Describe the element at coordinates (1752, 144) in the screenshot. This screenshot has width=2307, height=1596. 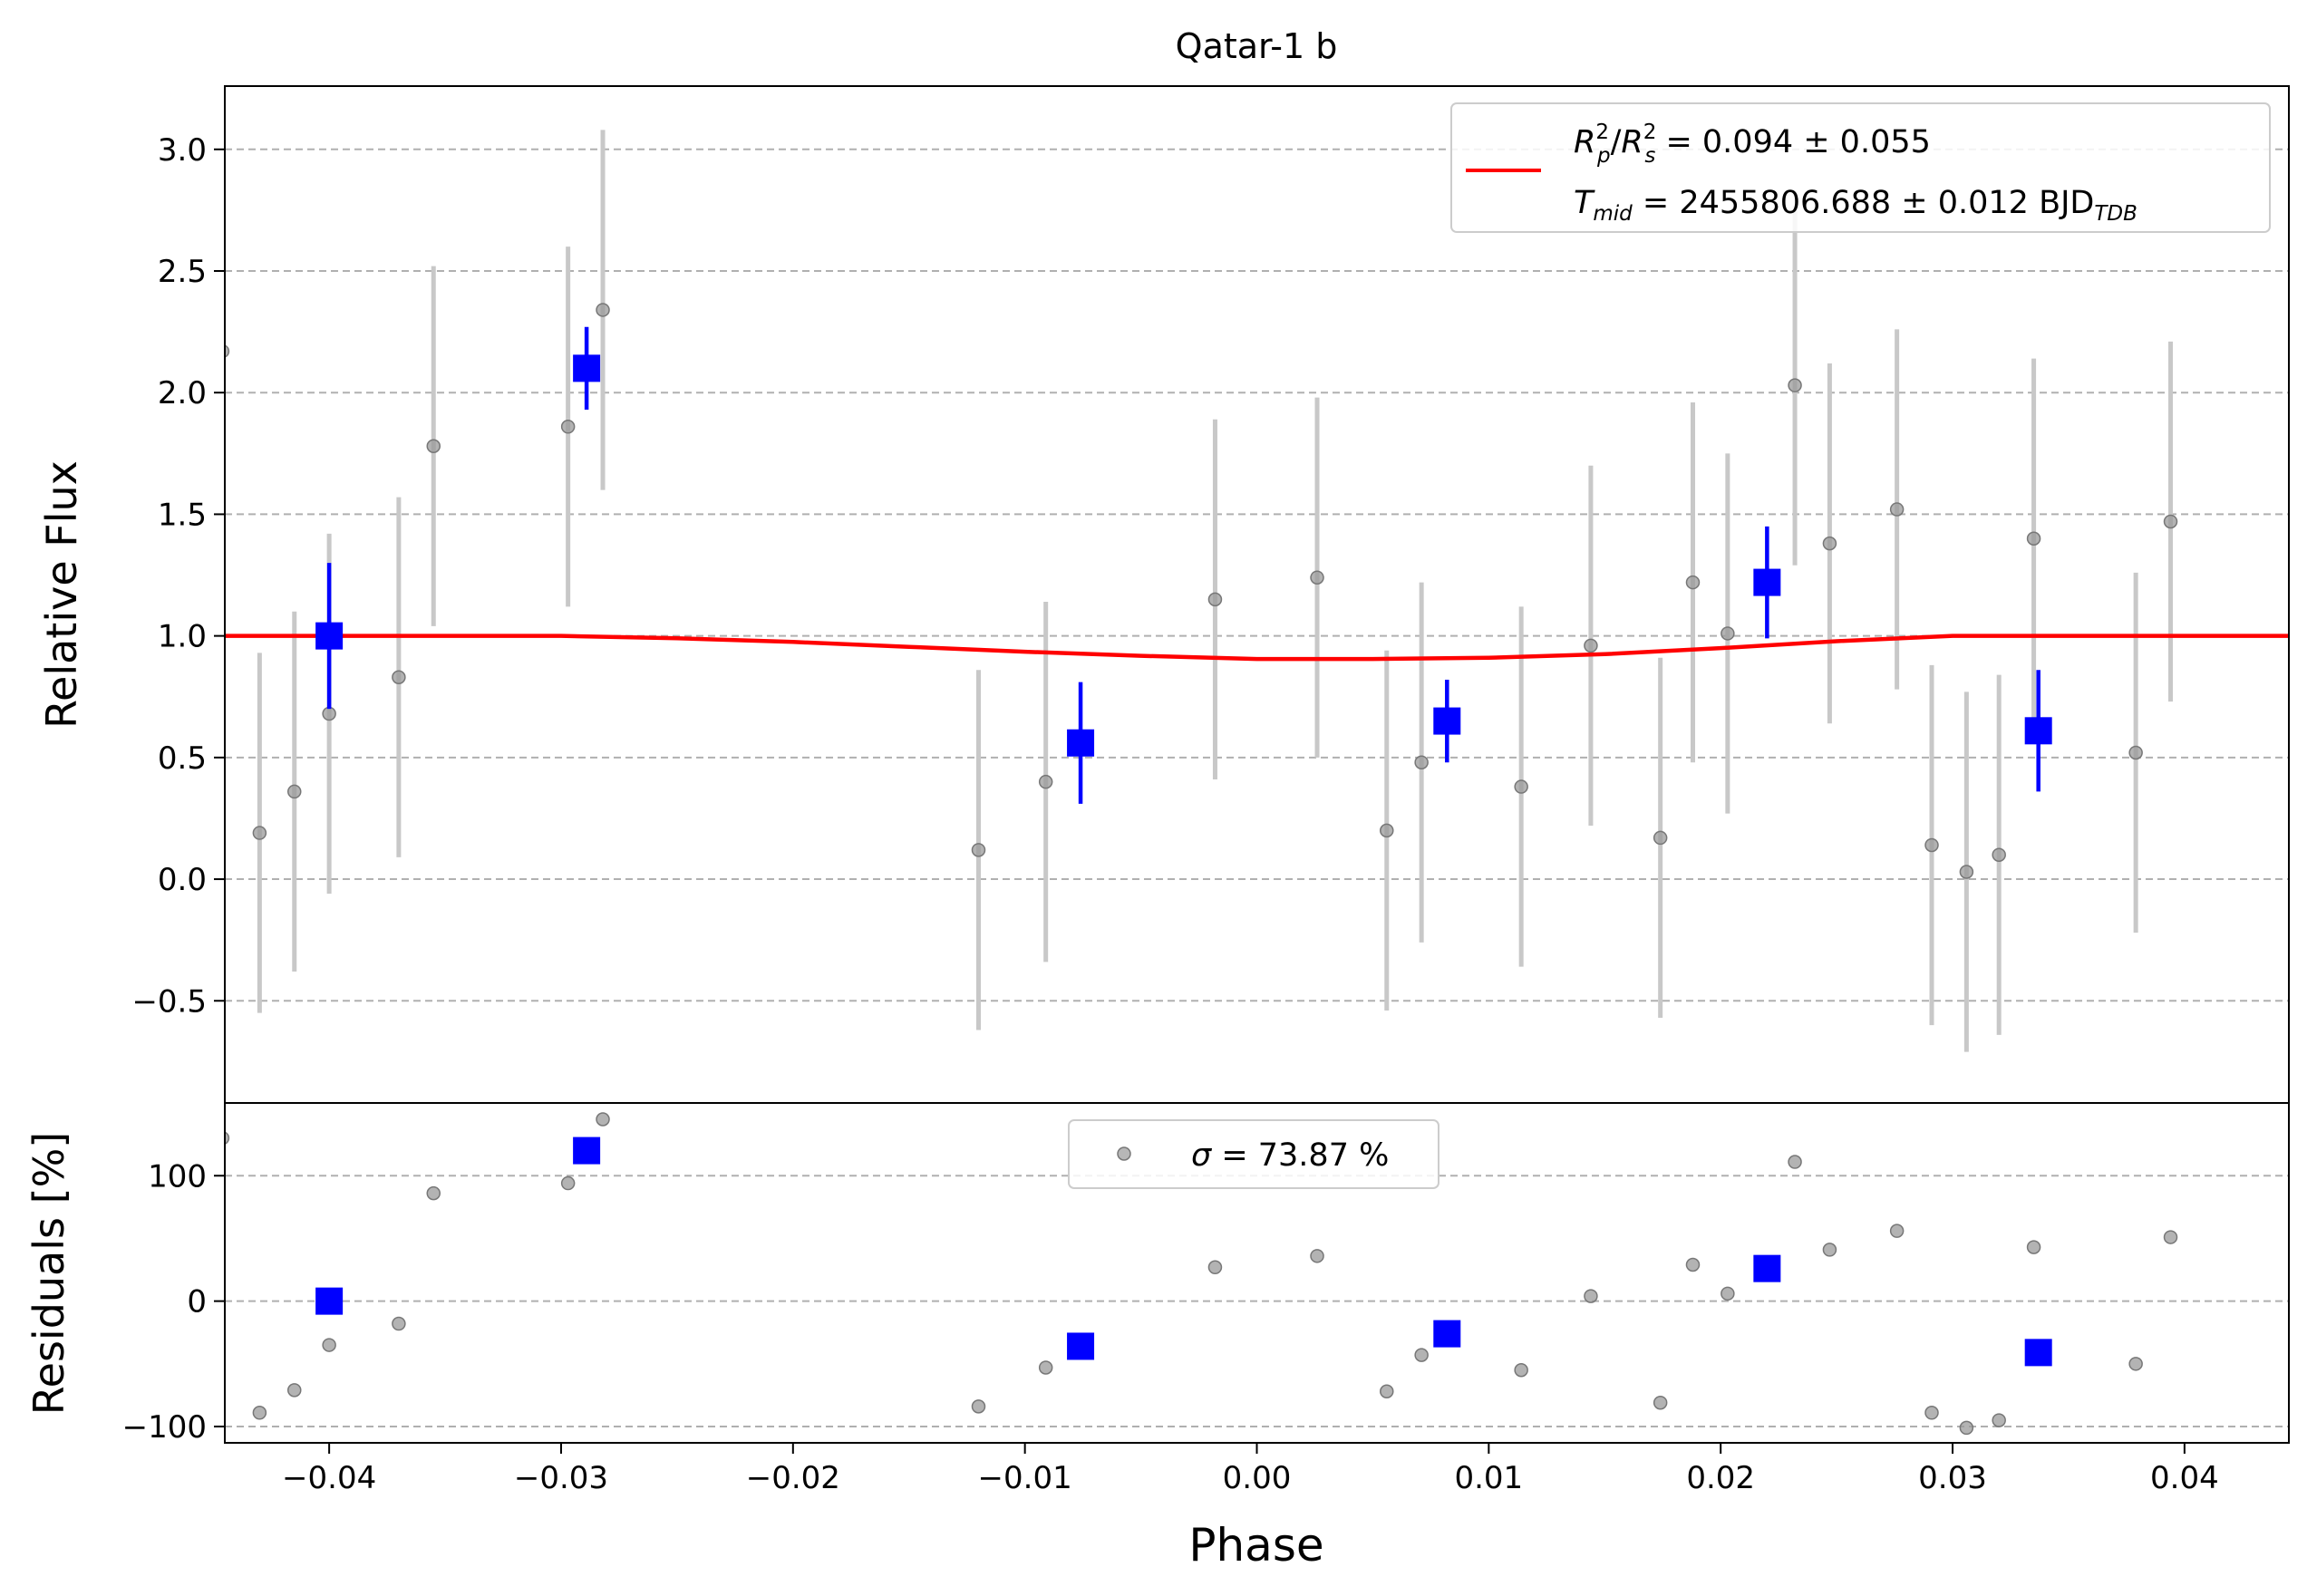
I see `top-legend-line-1: R2 p/R2 s = 0.094 ± 0.055` at that location.